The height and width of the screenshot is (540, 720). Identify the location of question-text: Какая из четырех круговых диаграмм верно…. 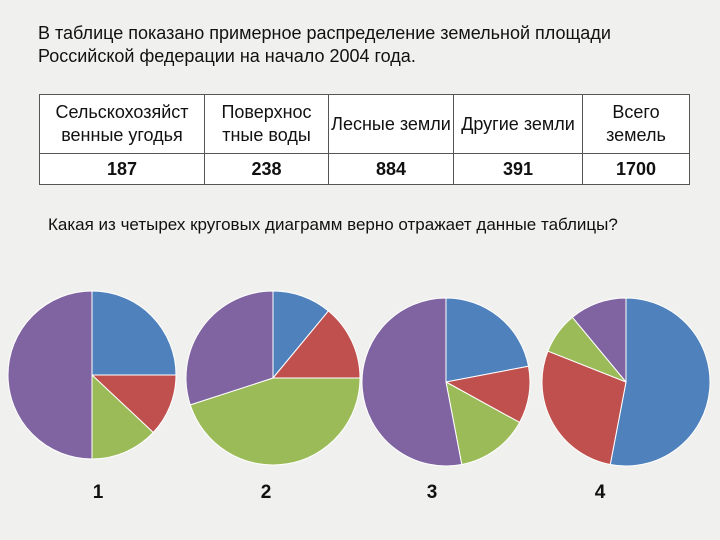
(333, 224).